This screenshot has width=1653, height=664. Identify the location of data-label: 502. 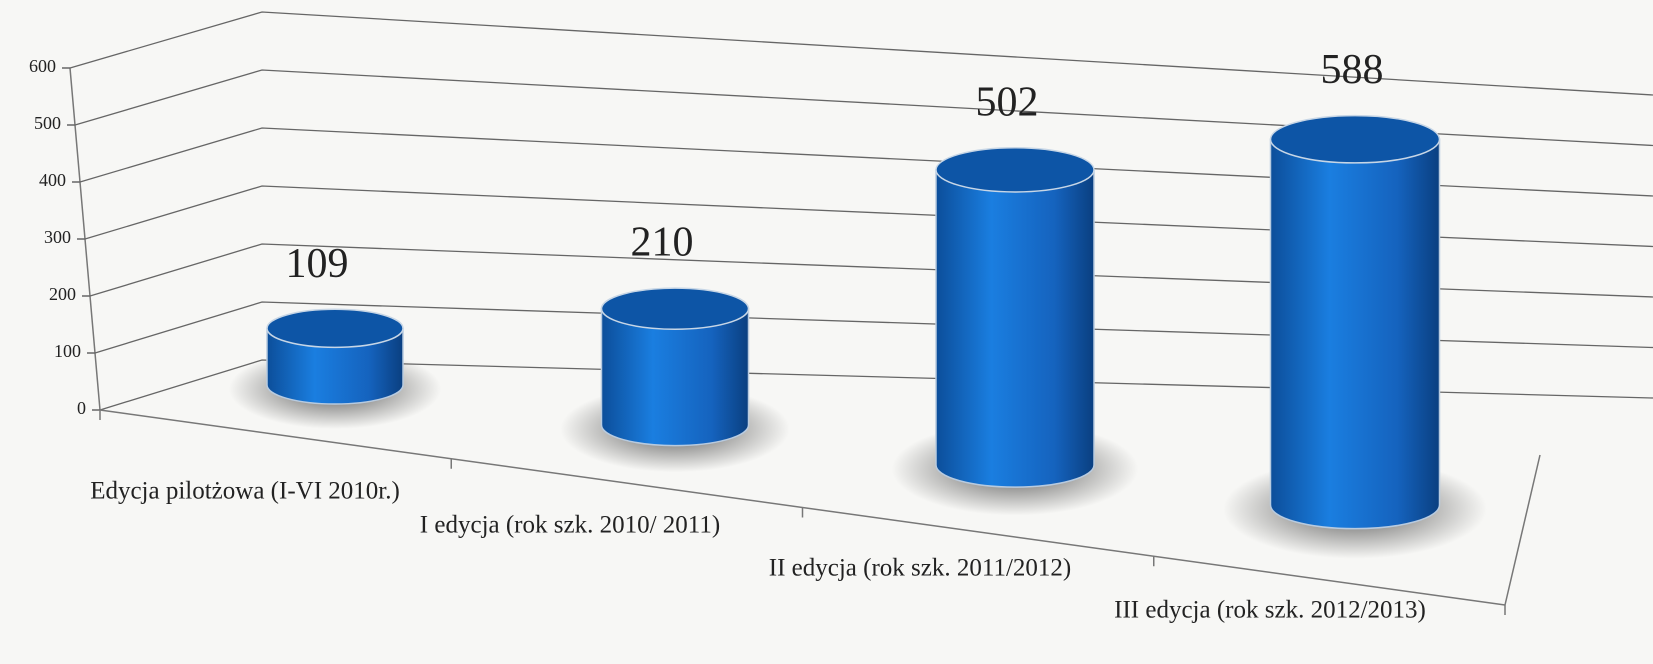
(1007, 102).